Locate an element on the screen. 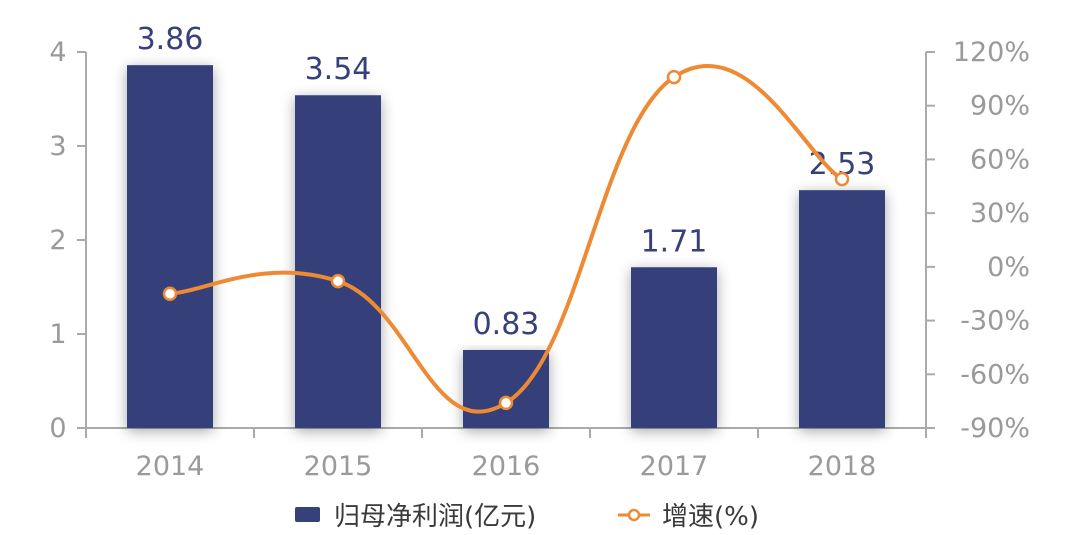 This screenshot has height=535, width=1080. right-tick-label: 0% is located at coordinates (1008, 267).